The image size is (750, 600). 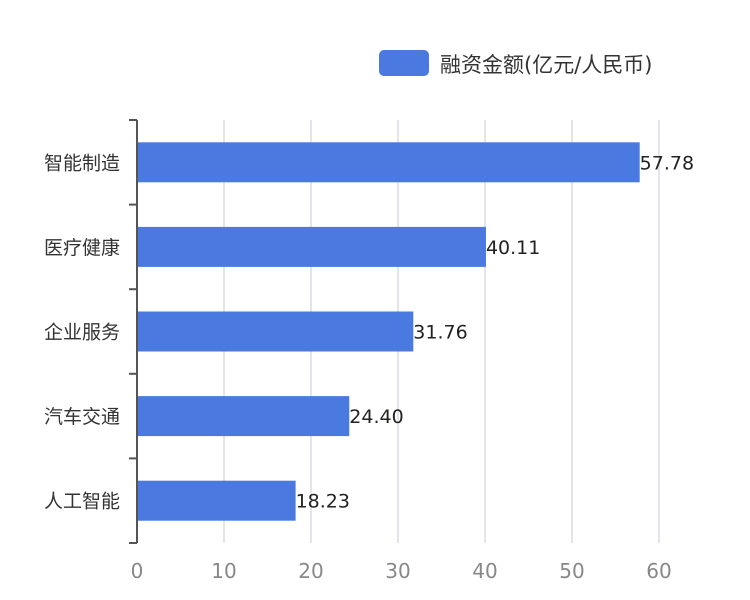 I want to click on legend-swatch, so click(x=404, y=63).